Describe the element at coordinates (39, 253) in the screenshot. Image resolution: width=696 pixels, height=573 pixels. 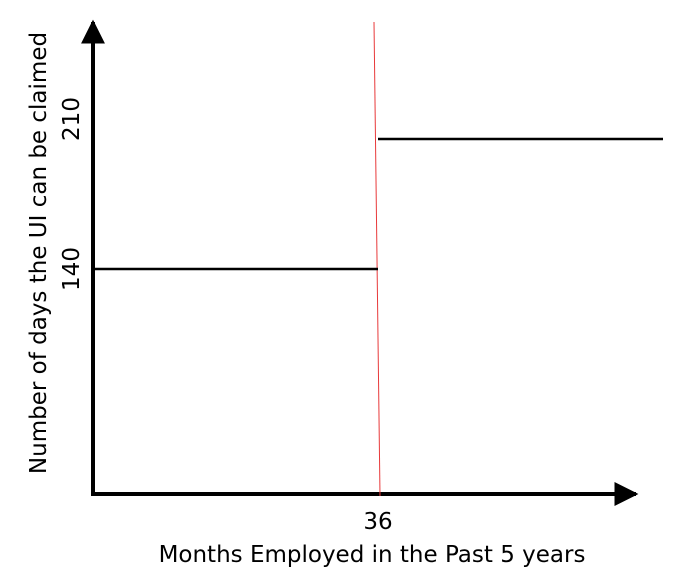
I see `y-axis-label: Number of days the UI can be claimed` at that location.